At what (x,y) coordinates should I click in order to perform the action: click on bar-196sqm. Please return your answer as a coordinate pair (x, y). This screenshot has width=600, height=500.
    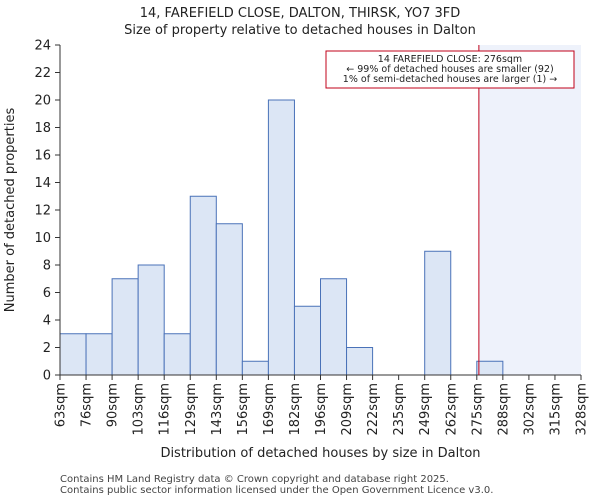
    Looking at the image, I should click on (334, 327).